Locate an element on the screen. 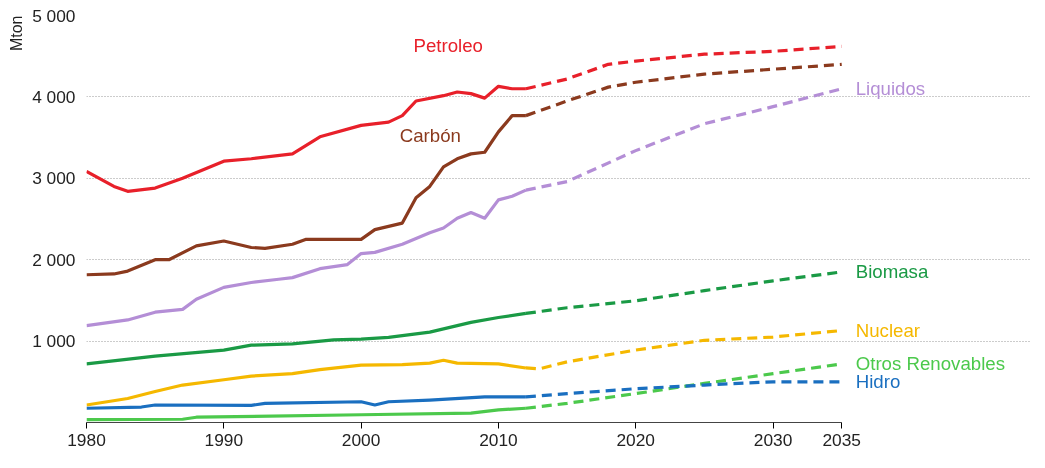 The width and height of the screenshot is (1045, 468). y-tick-label: 5 000 is located at coordinates (54, 15).